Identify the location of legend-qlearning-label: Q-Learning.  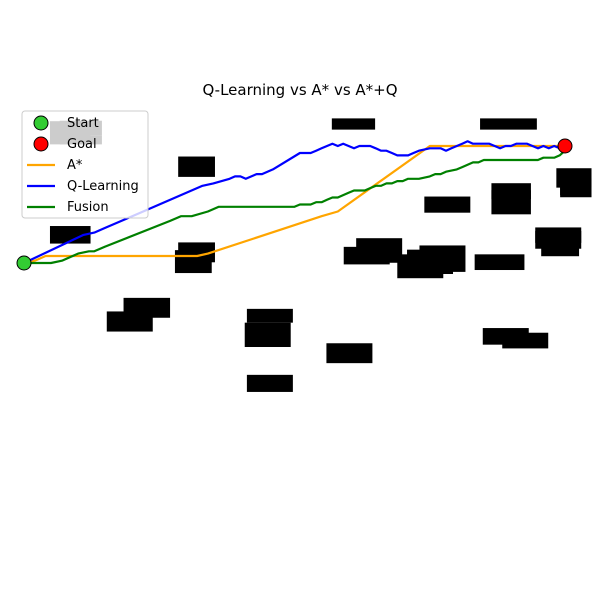
(103, 186).